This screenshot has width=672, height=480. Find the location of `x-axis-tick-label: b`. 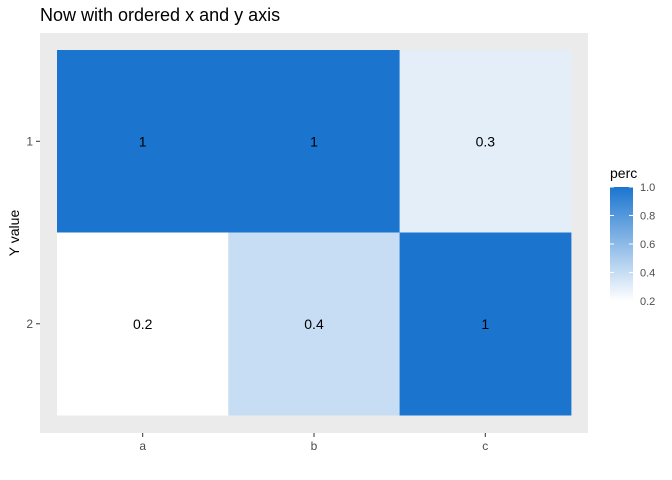

x-axis-tick-label: b is located at coordinates (314, 446).